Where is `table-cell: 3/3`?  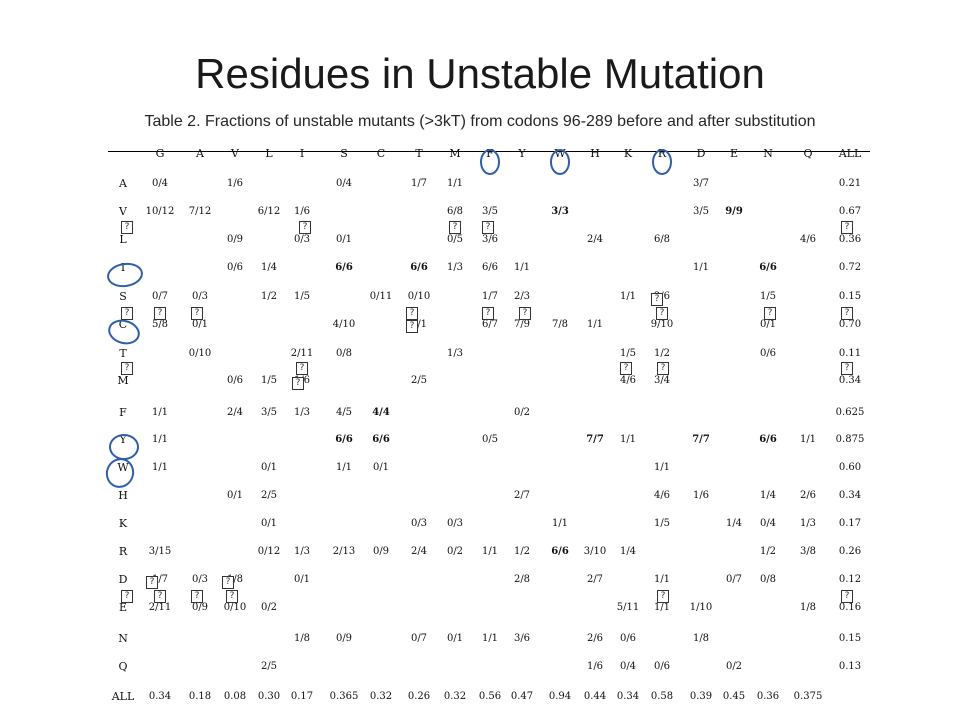
table-cell: 3/3 is located at coordinates (560, 211).